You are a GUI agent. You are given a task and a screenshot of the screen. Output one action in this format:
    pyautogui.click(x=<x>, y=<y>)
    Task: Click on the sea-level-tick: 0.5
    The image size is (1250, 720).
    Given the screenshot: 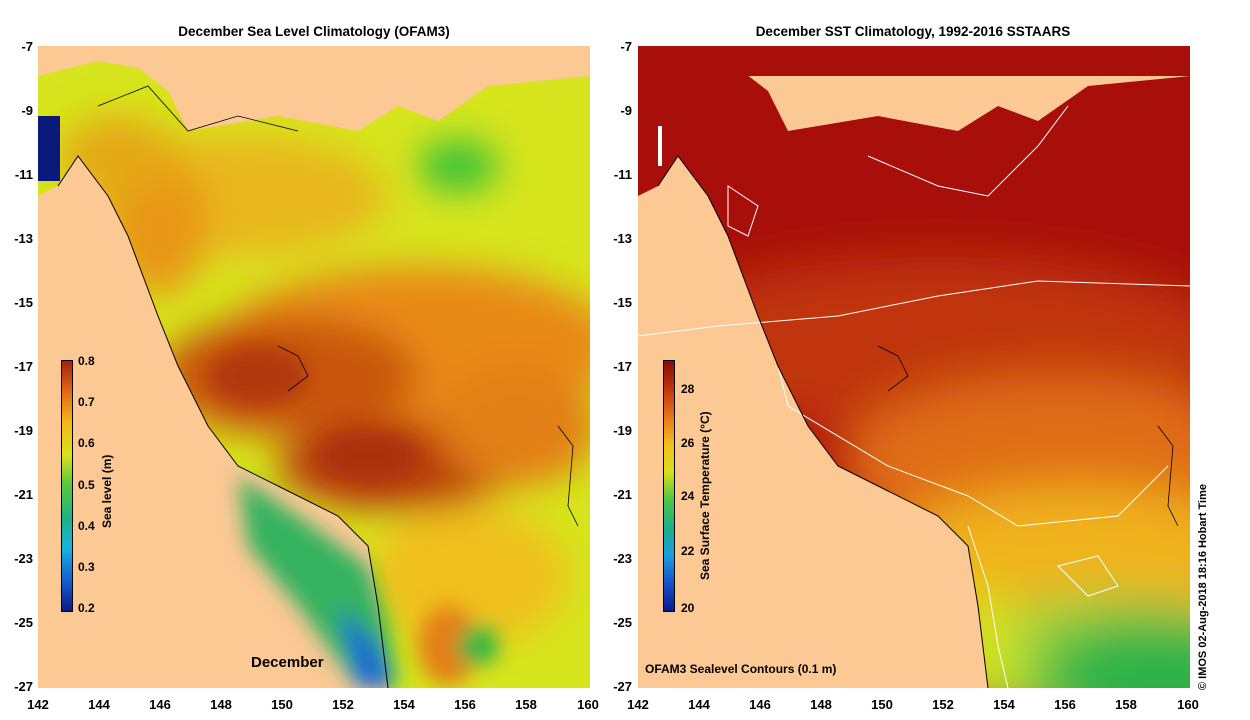 What is the action you would take?
    pyautogui.click(x=86, y=485)
    